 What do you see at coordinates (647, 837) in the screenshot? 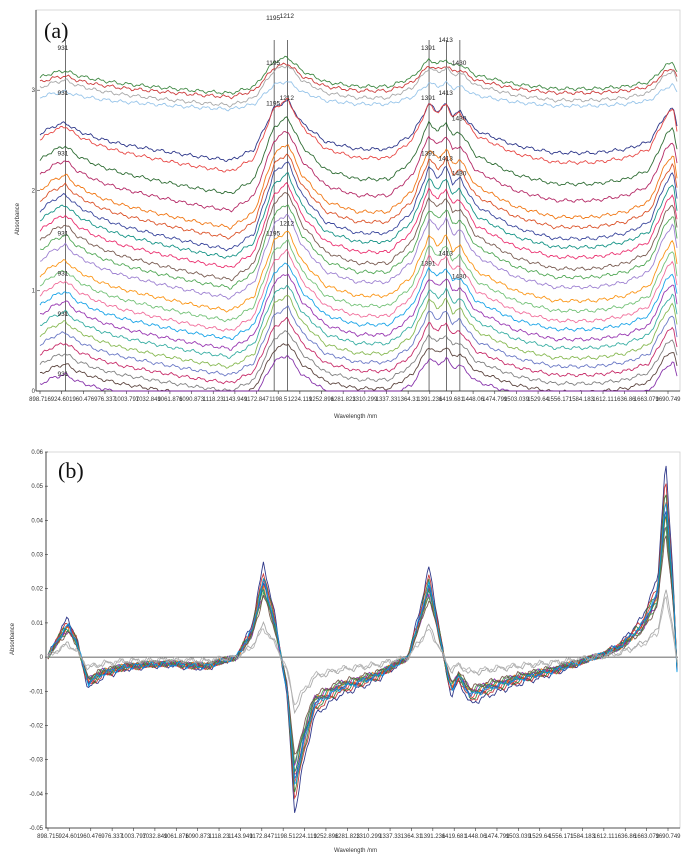
I see `x-tick-label: 1663.079` at bounding box center [647, 837].